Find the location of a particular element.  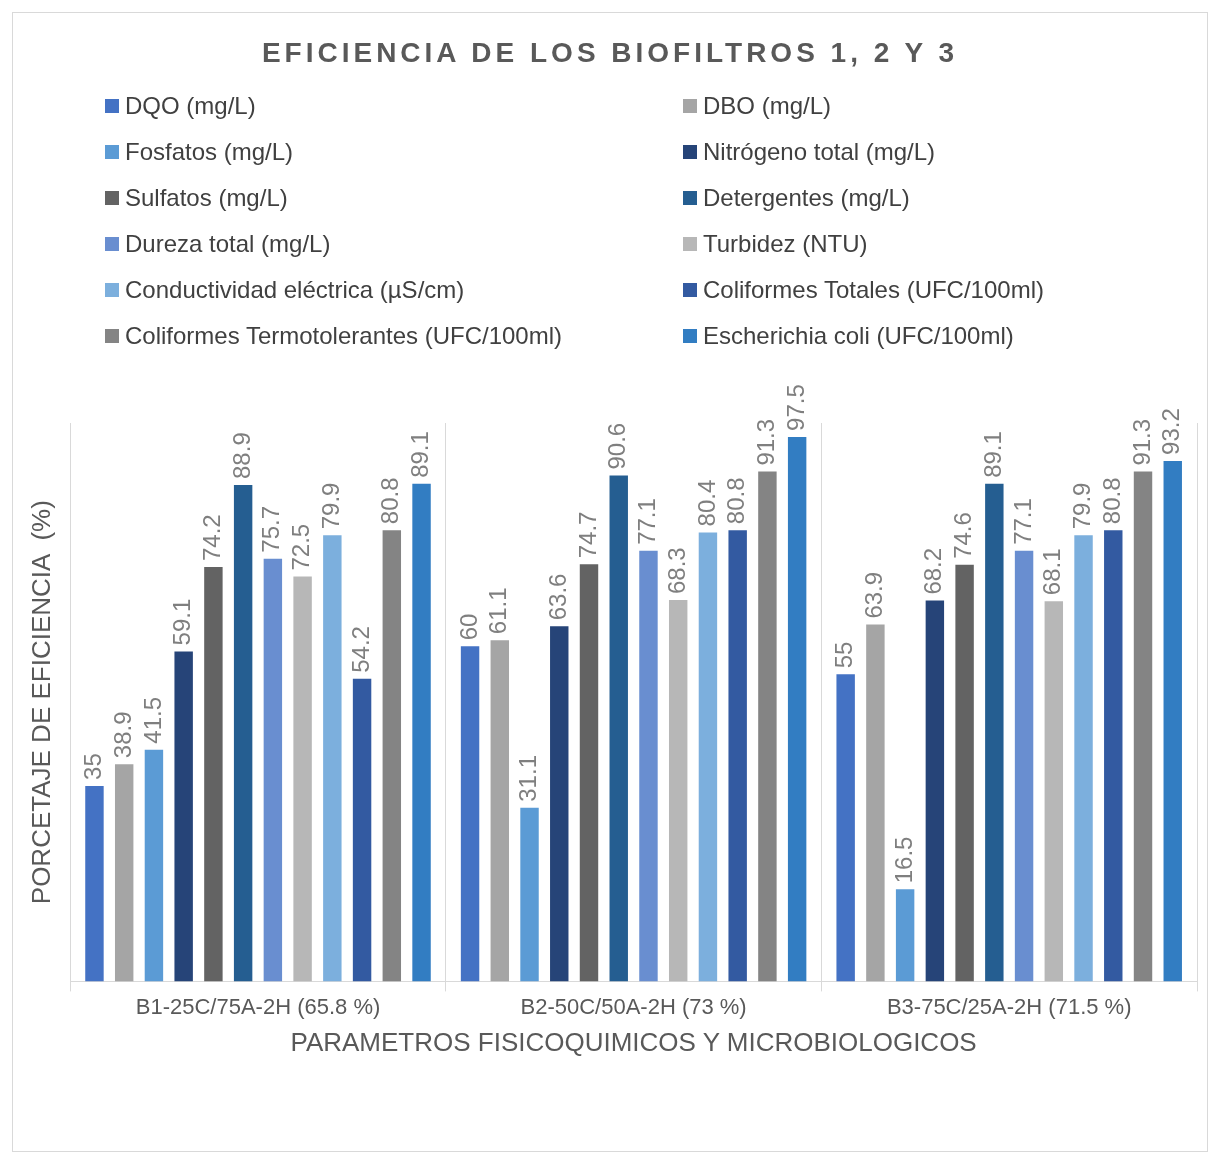

legend-label: Escherichia coli (UFC/100ml) is located at coordinates (858, 336).